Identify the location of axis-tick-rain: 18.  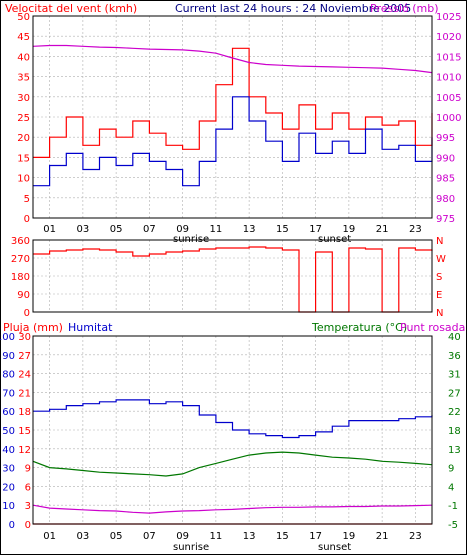
(24, 412).